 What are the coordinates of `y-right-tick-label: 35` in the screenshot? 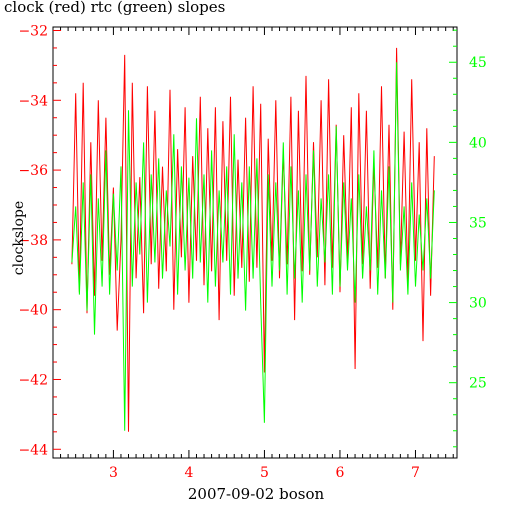 It's located at (478, 223).